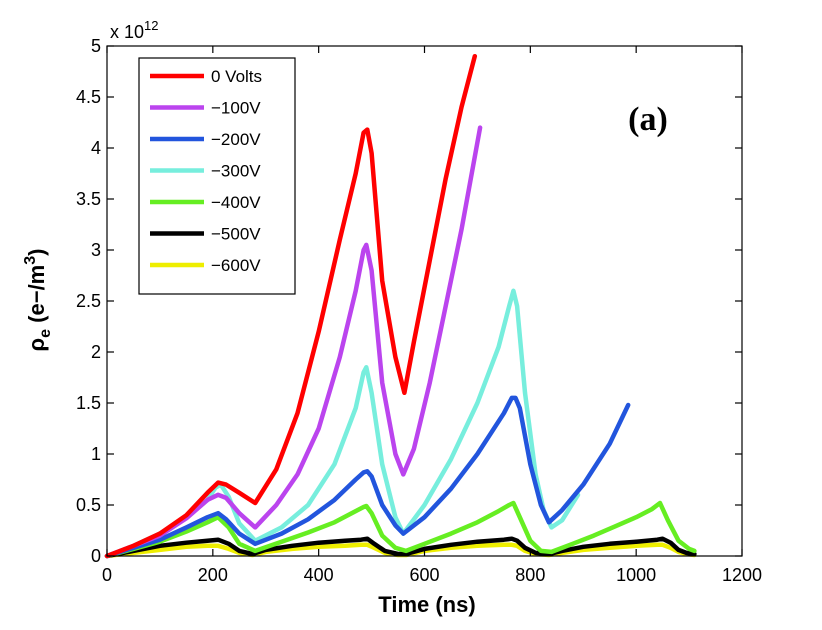 The width and height of the screenshot is (822, 630). I want to click on y-tick-label: 3.5, so click(88, 199).